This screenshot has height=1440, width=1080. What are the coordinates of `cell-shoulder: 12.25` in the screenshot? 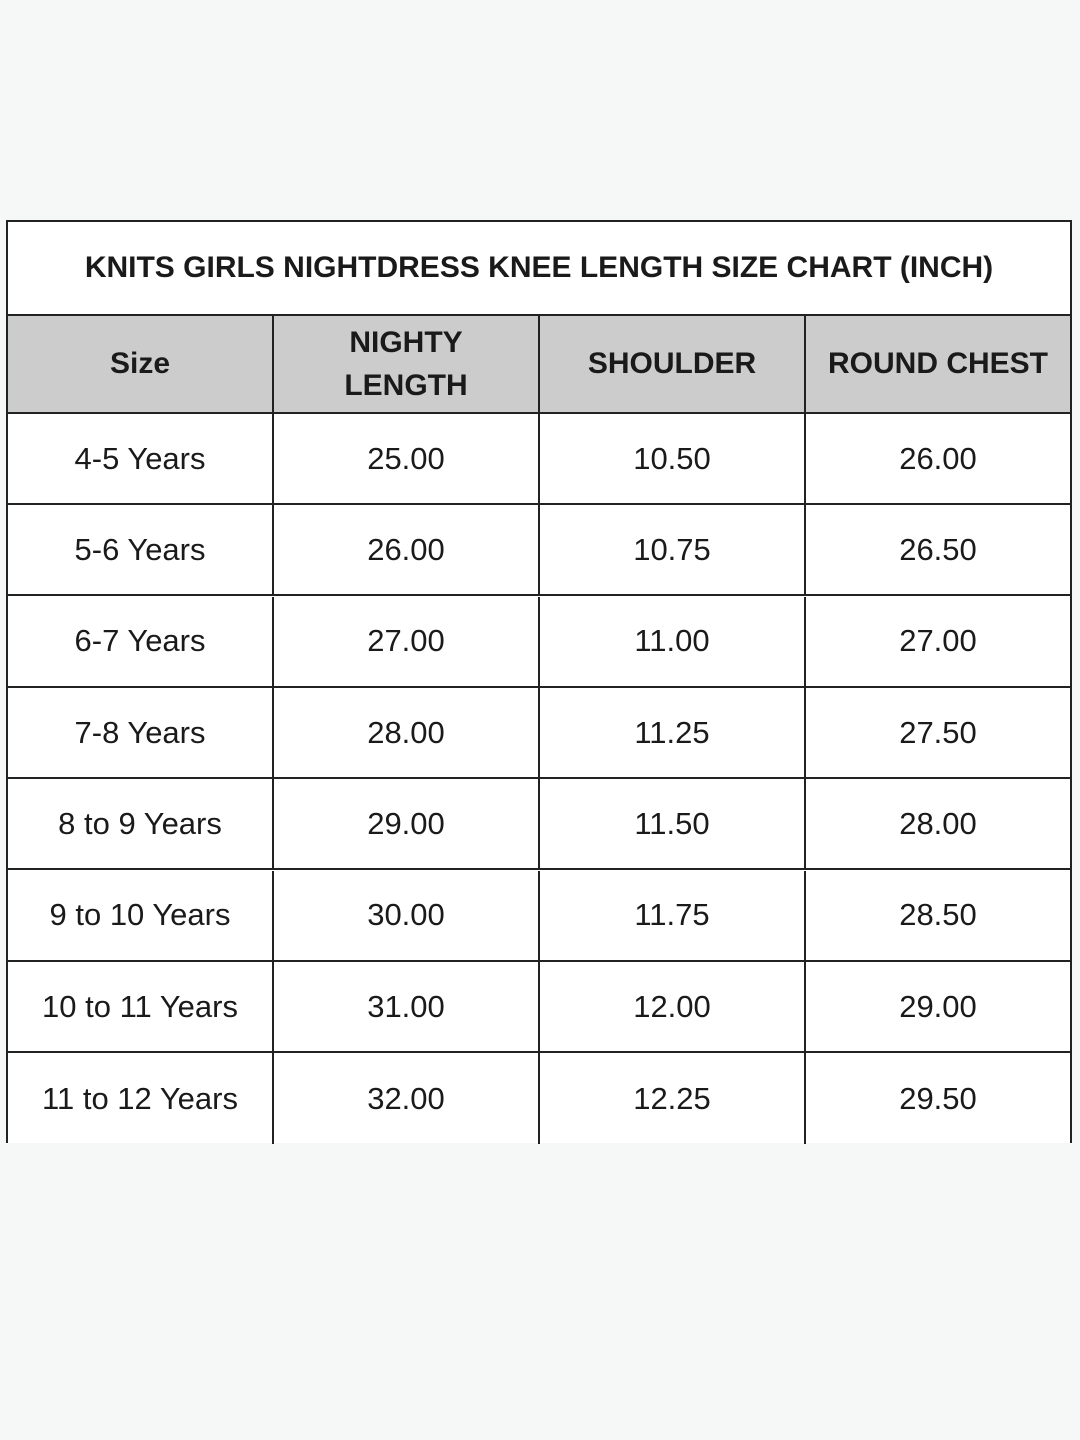 It's located at (673, 1099).